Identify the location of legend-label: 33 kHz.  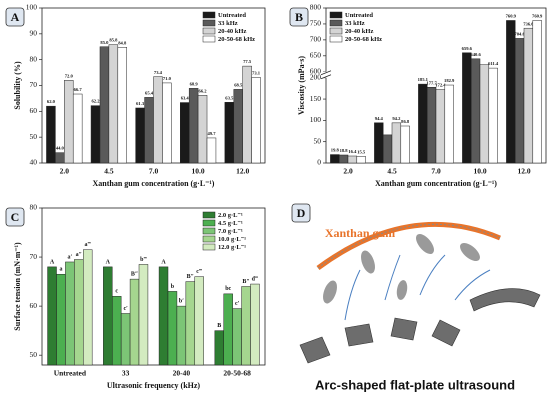
(228, 23).